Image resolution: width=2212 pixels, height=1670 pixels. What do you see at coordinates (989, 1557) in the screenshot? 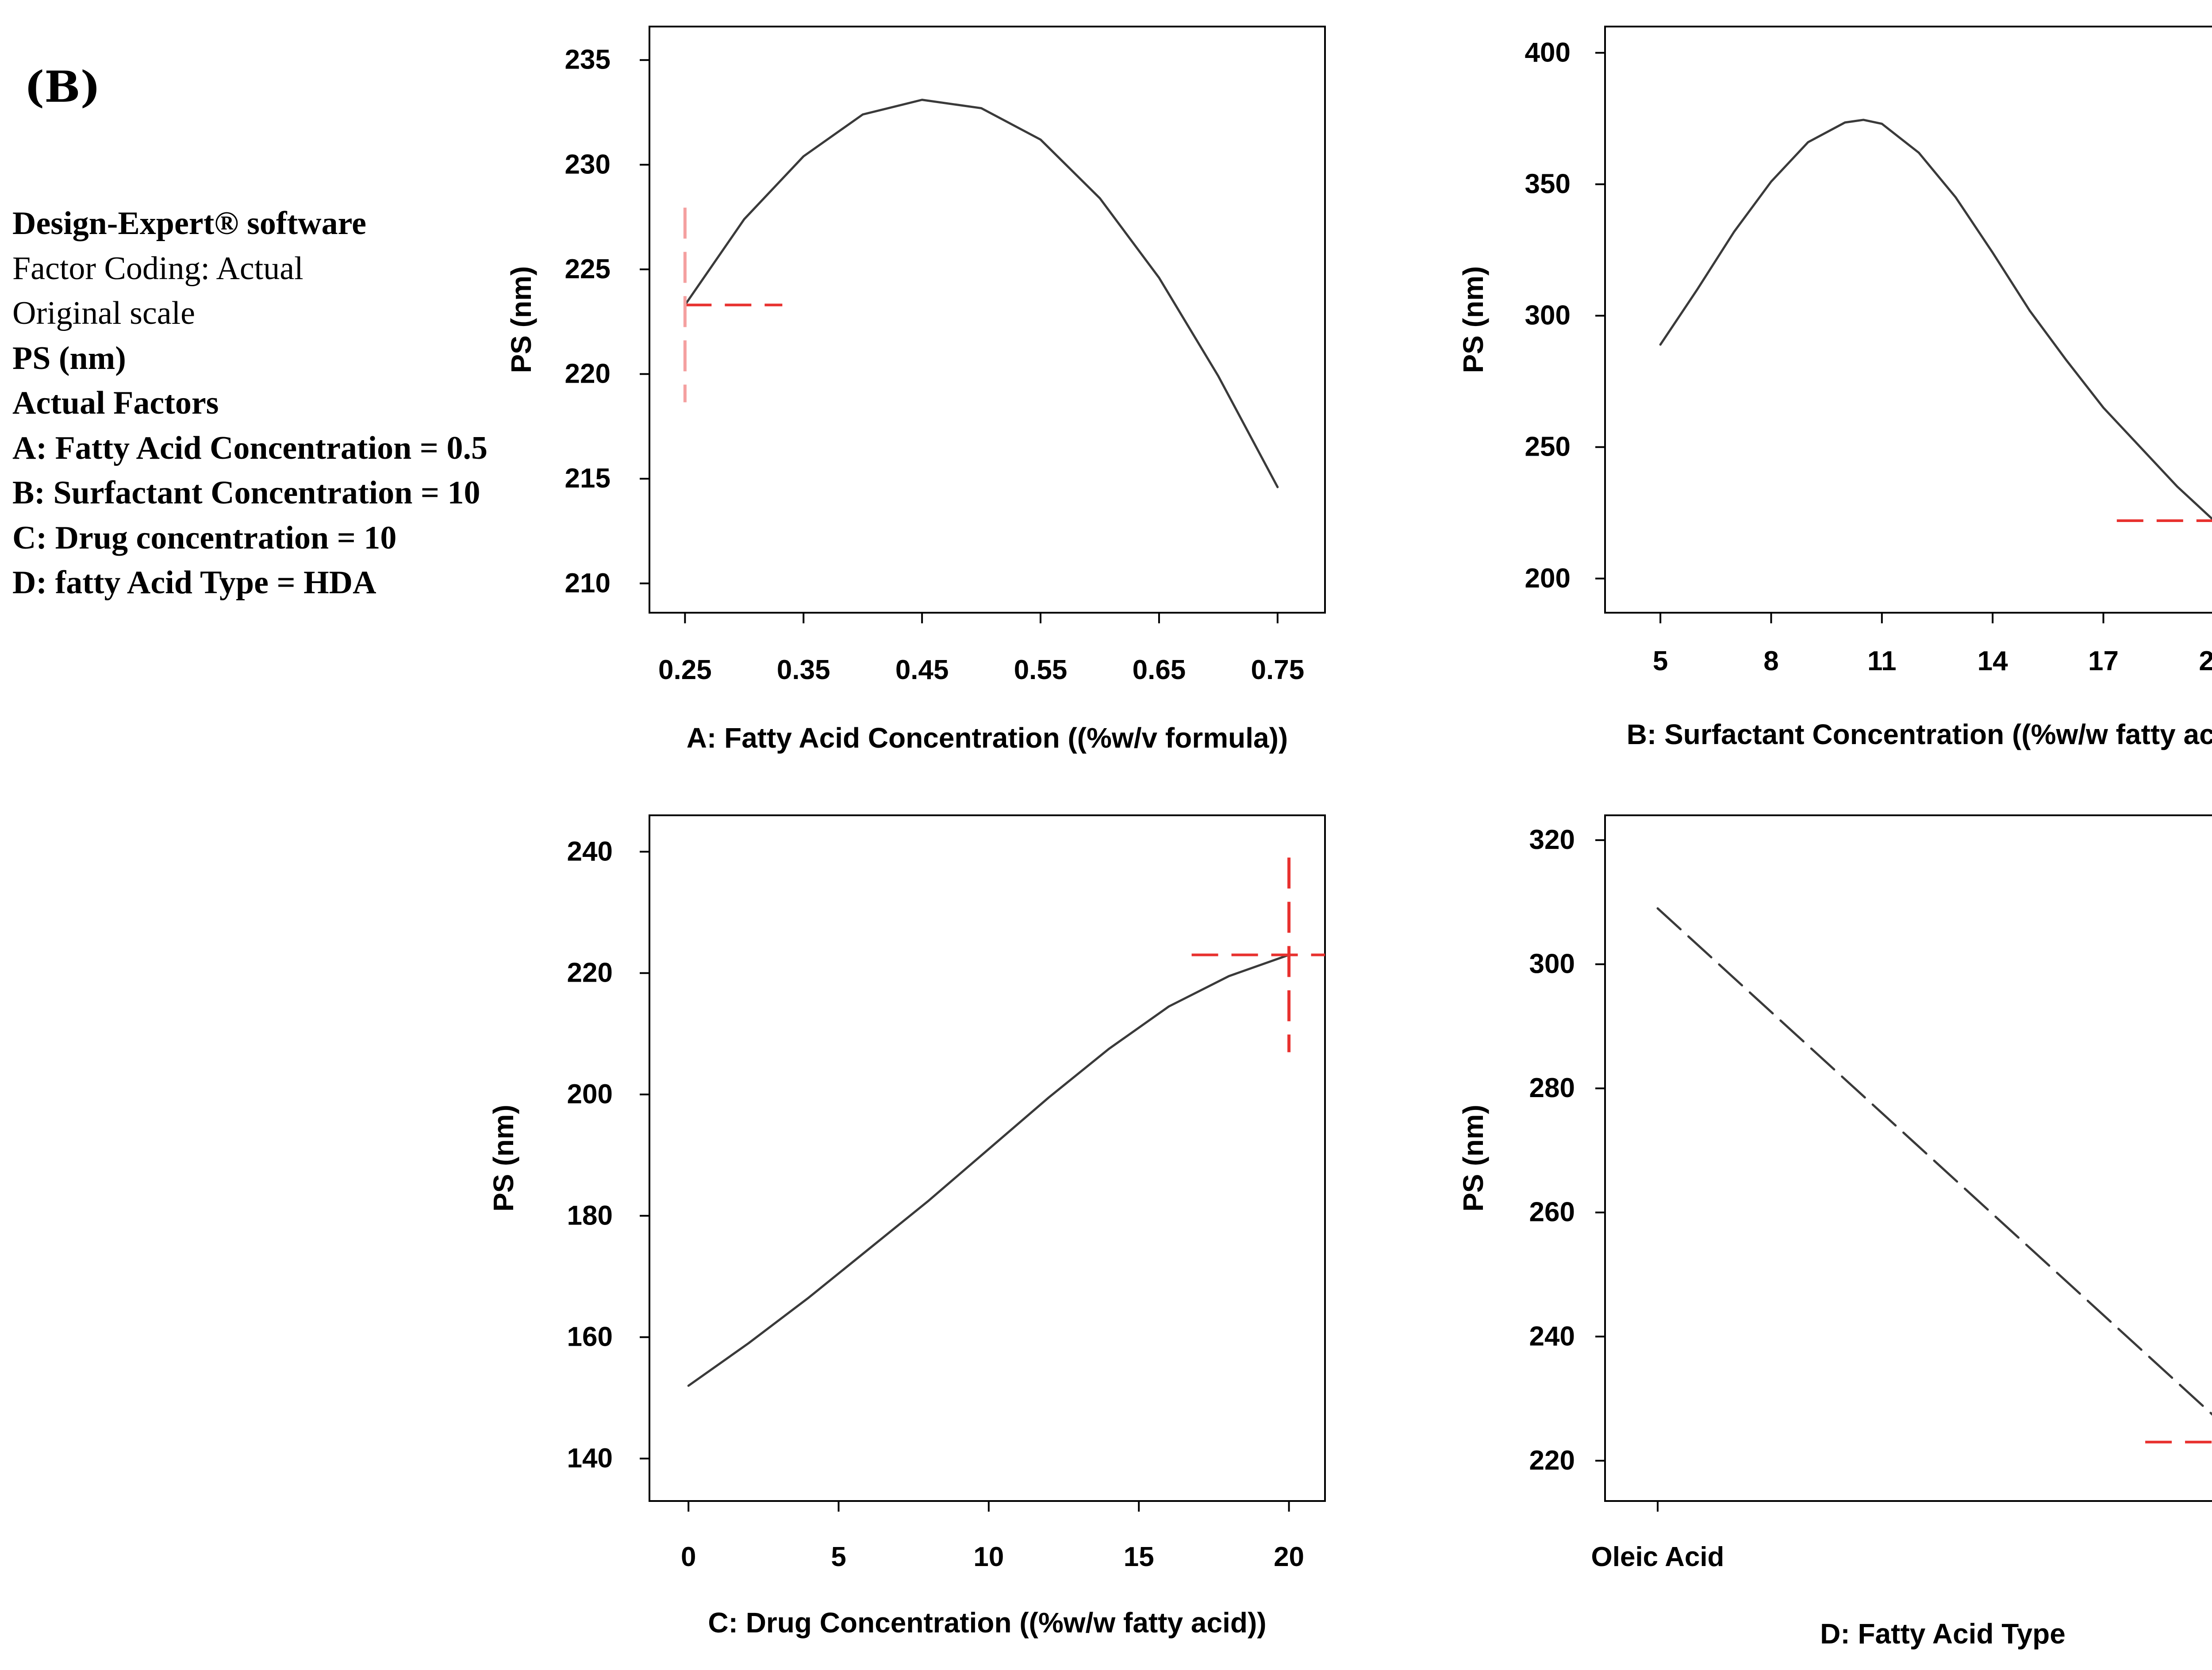
I see `x-tick-label-c: 10` at bounding box center [989, 1557].